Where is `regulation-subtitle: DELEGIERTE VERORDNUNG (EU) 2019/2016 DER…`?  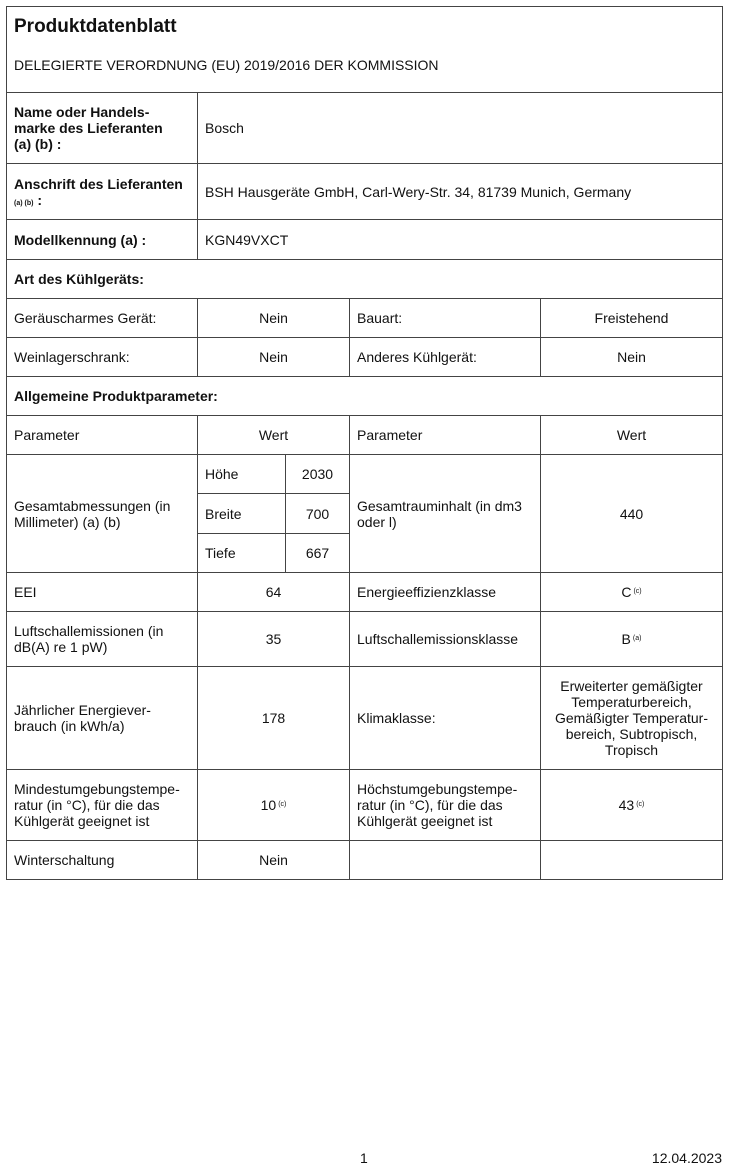 regulation-subtitle: DELEGIERTE VERORDNUNG (EU) 2019/2016 DER… is located at coordinates (226, 65).